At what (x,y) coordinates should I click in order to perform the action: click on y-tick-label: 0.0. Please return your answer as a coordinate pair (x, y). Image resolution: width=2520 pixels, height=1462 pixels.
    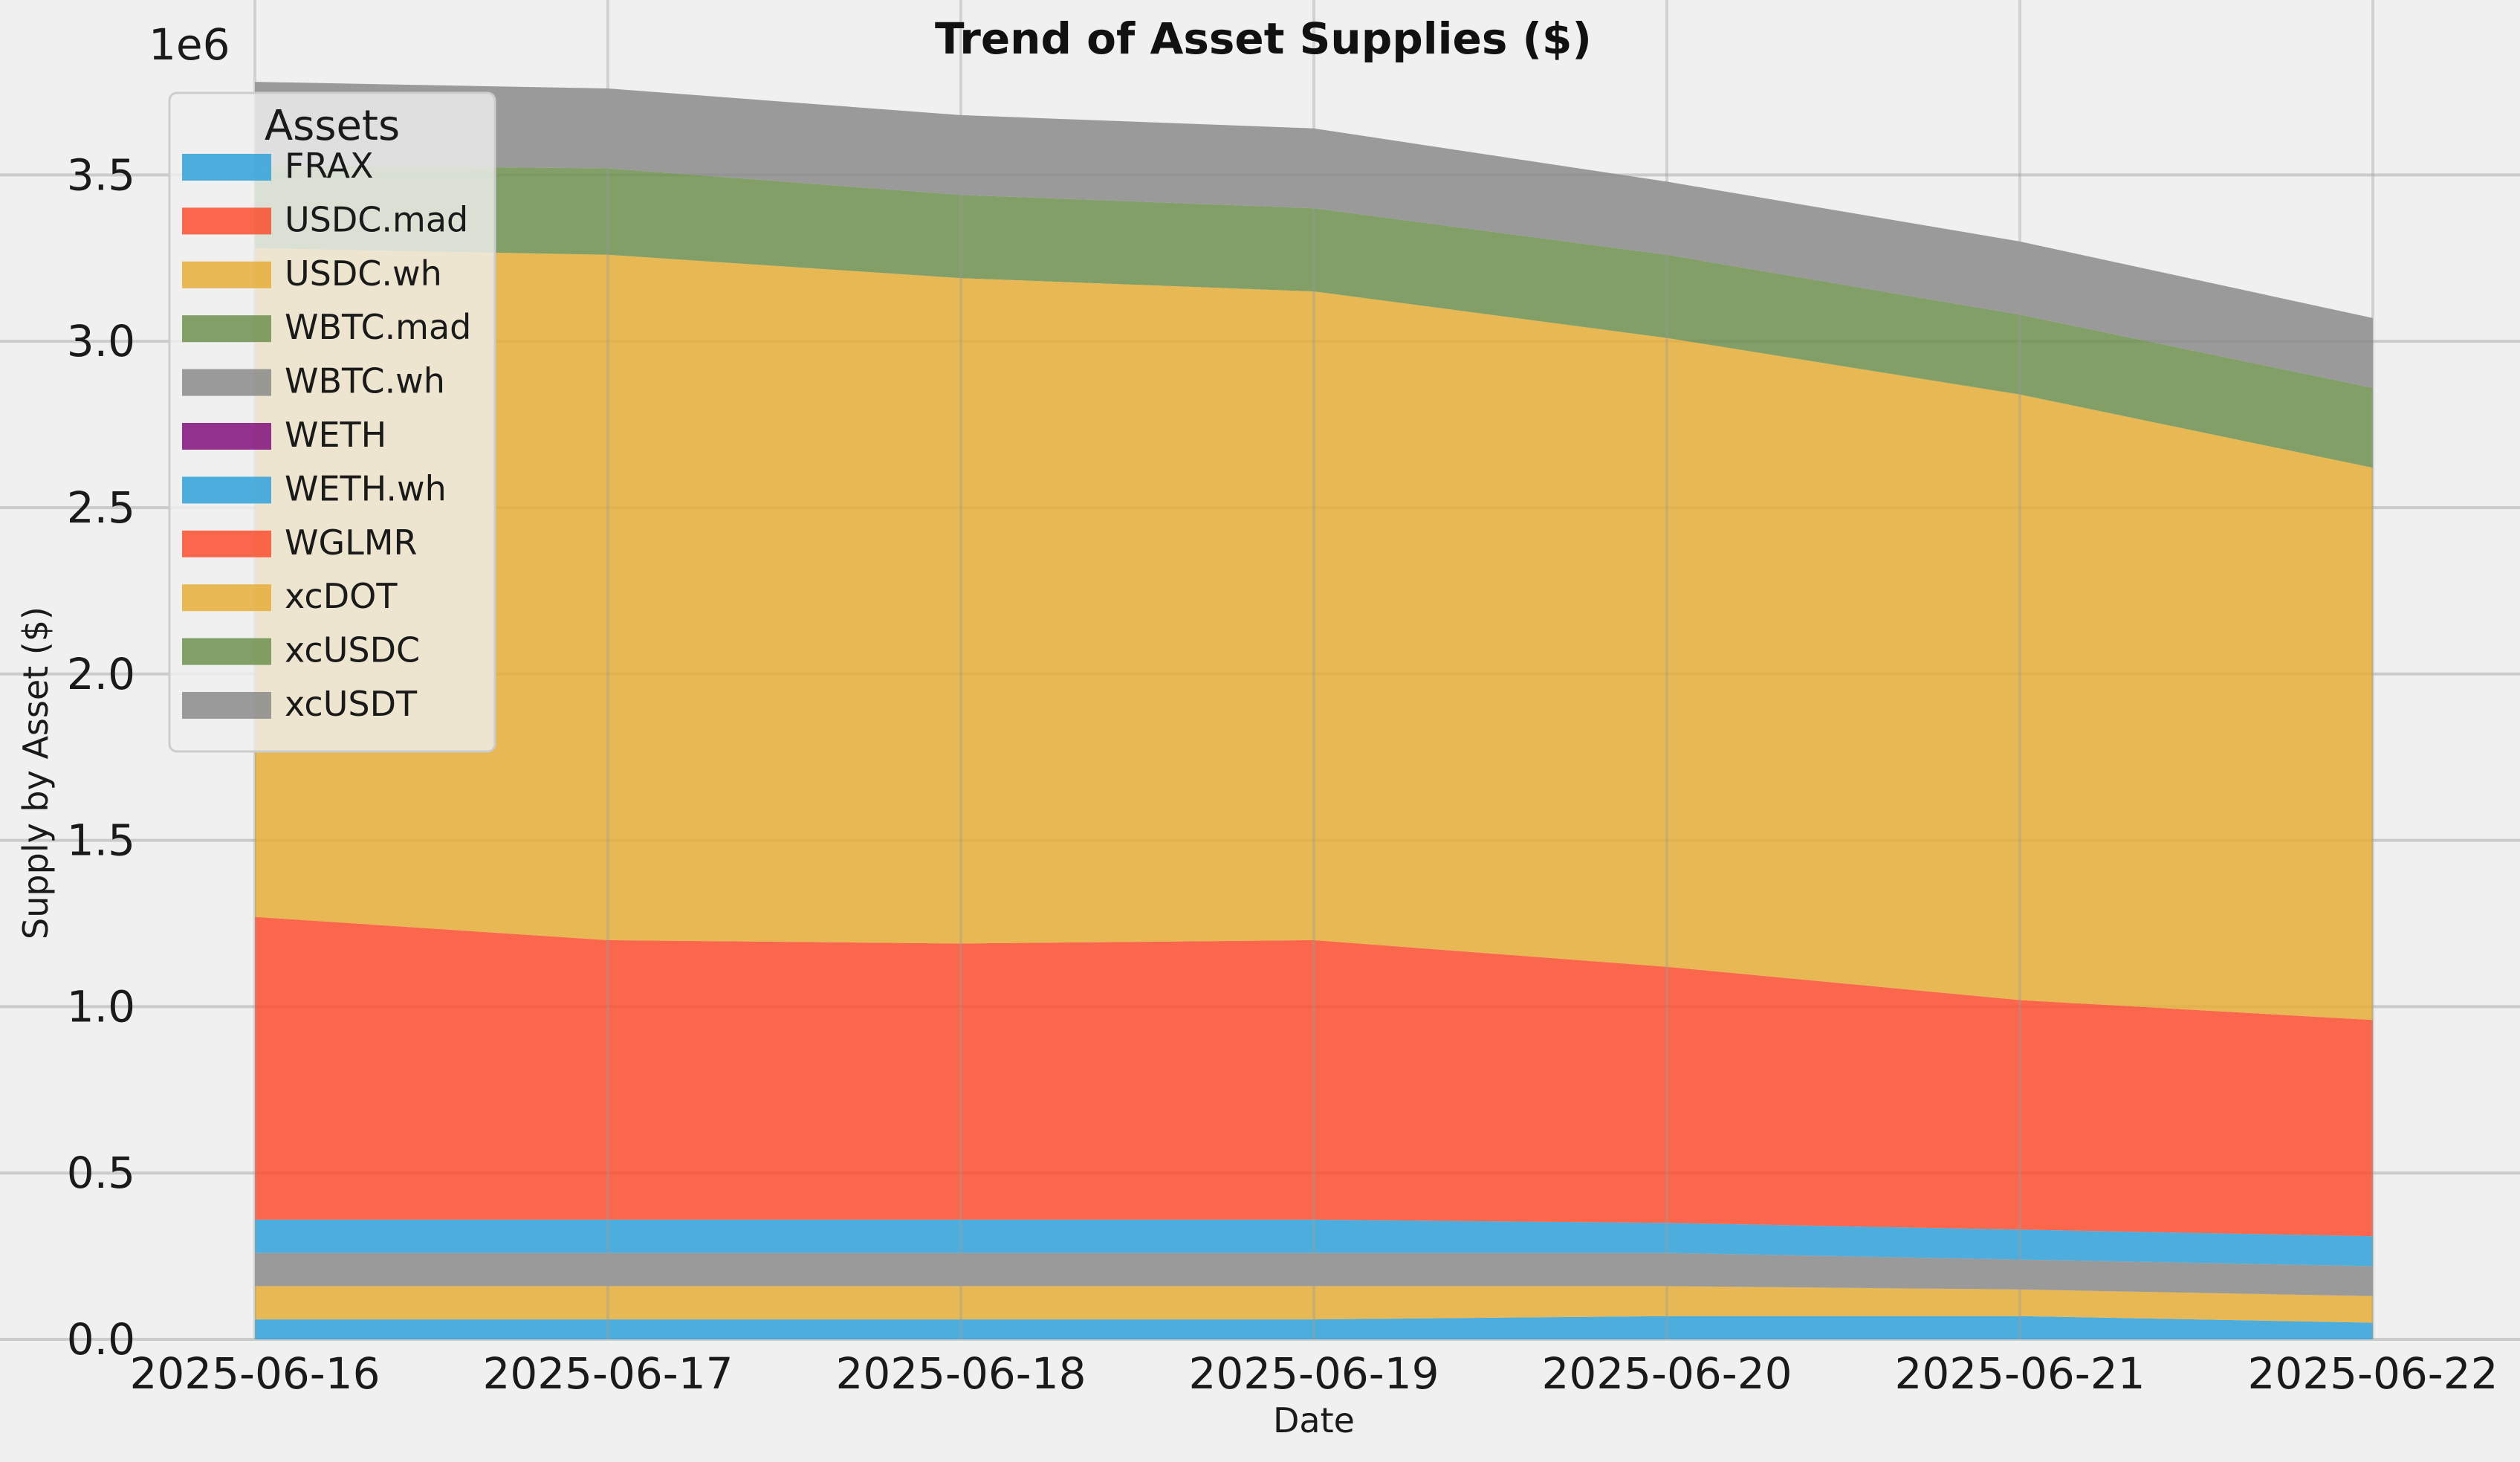
    Looking at the image, I should click on (101, 1339).